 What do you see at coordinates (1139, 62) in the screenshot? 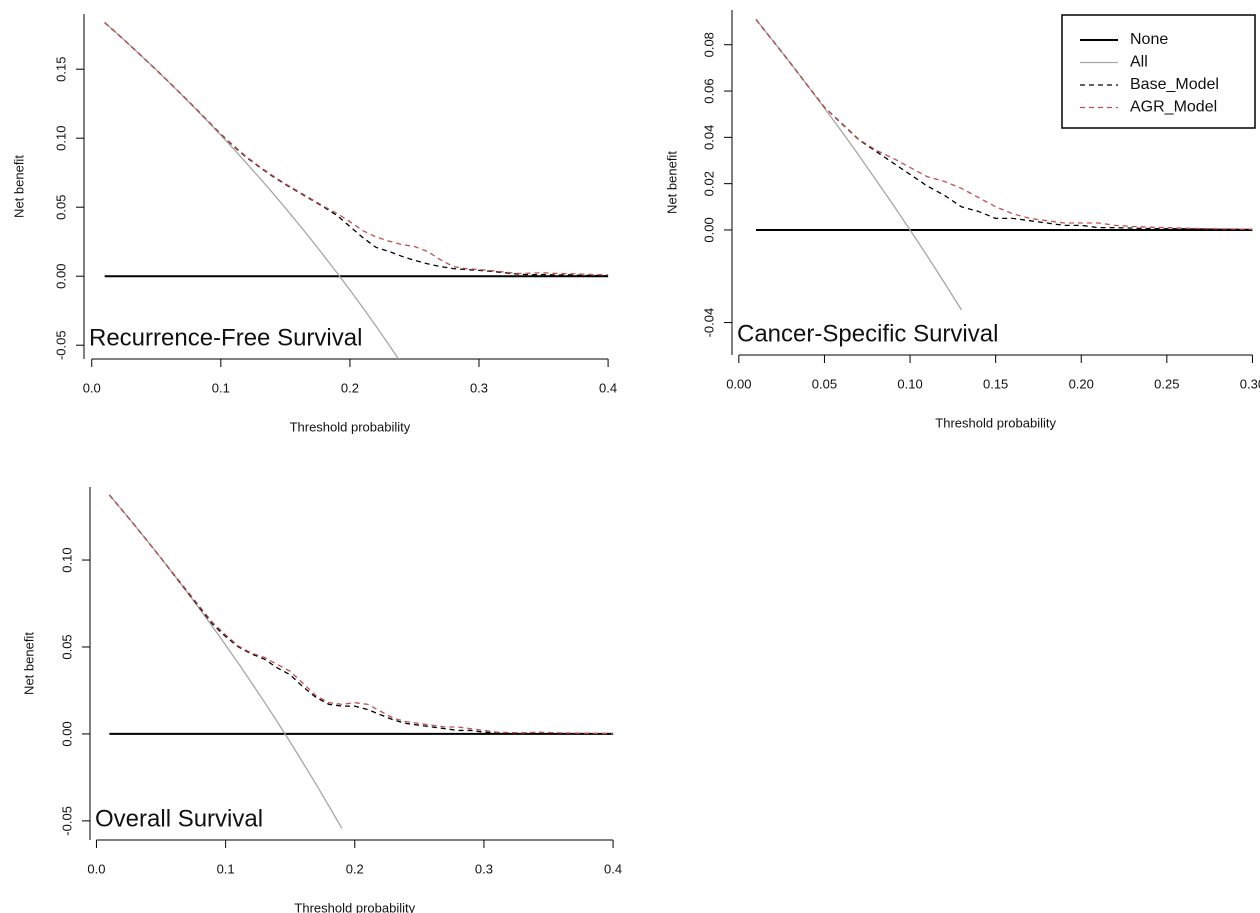
I see `legend-label: All` at bounding box center [1139, 62].